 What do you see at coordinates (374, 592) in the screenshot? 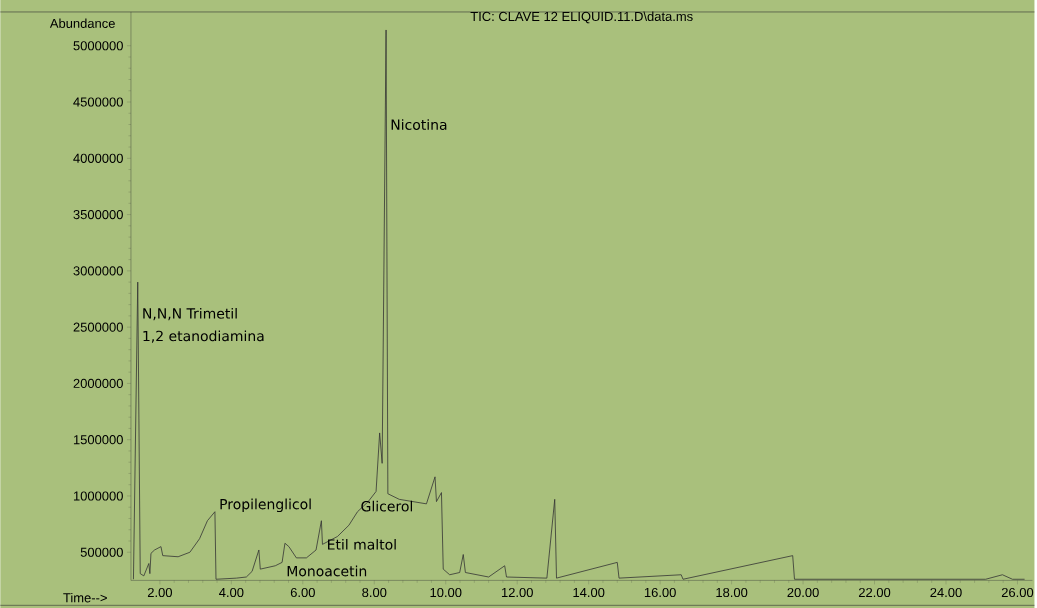
I see `x-tick-label: 8.00` at bounding box center [374, 592].